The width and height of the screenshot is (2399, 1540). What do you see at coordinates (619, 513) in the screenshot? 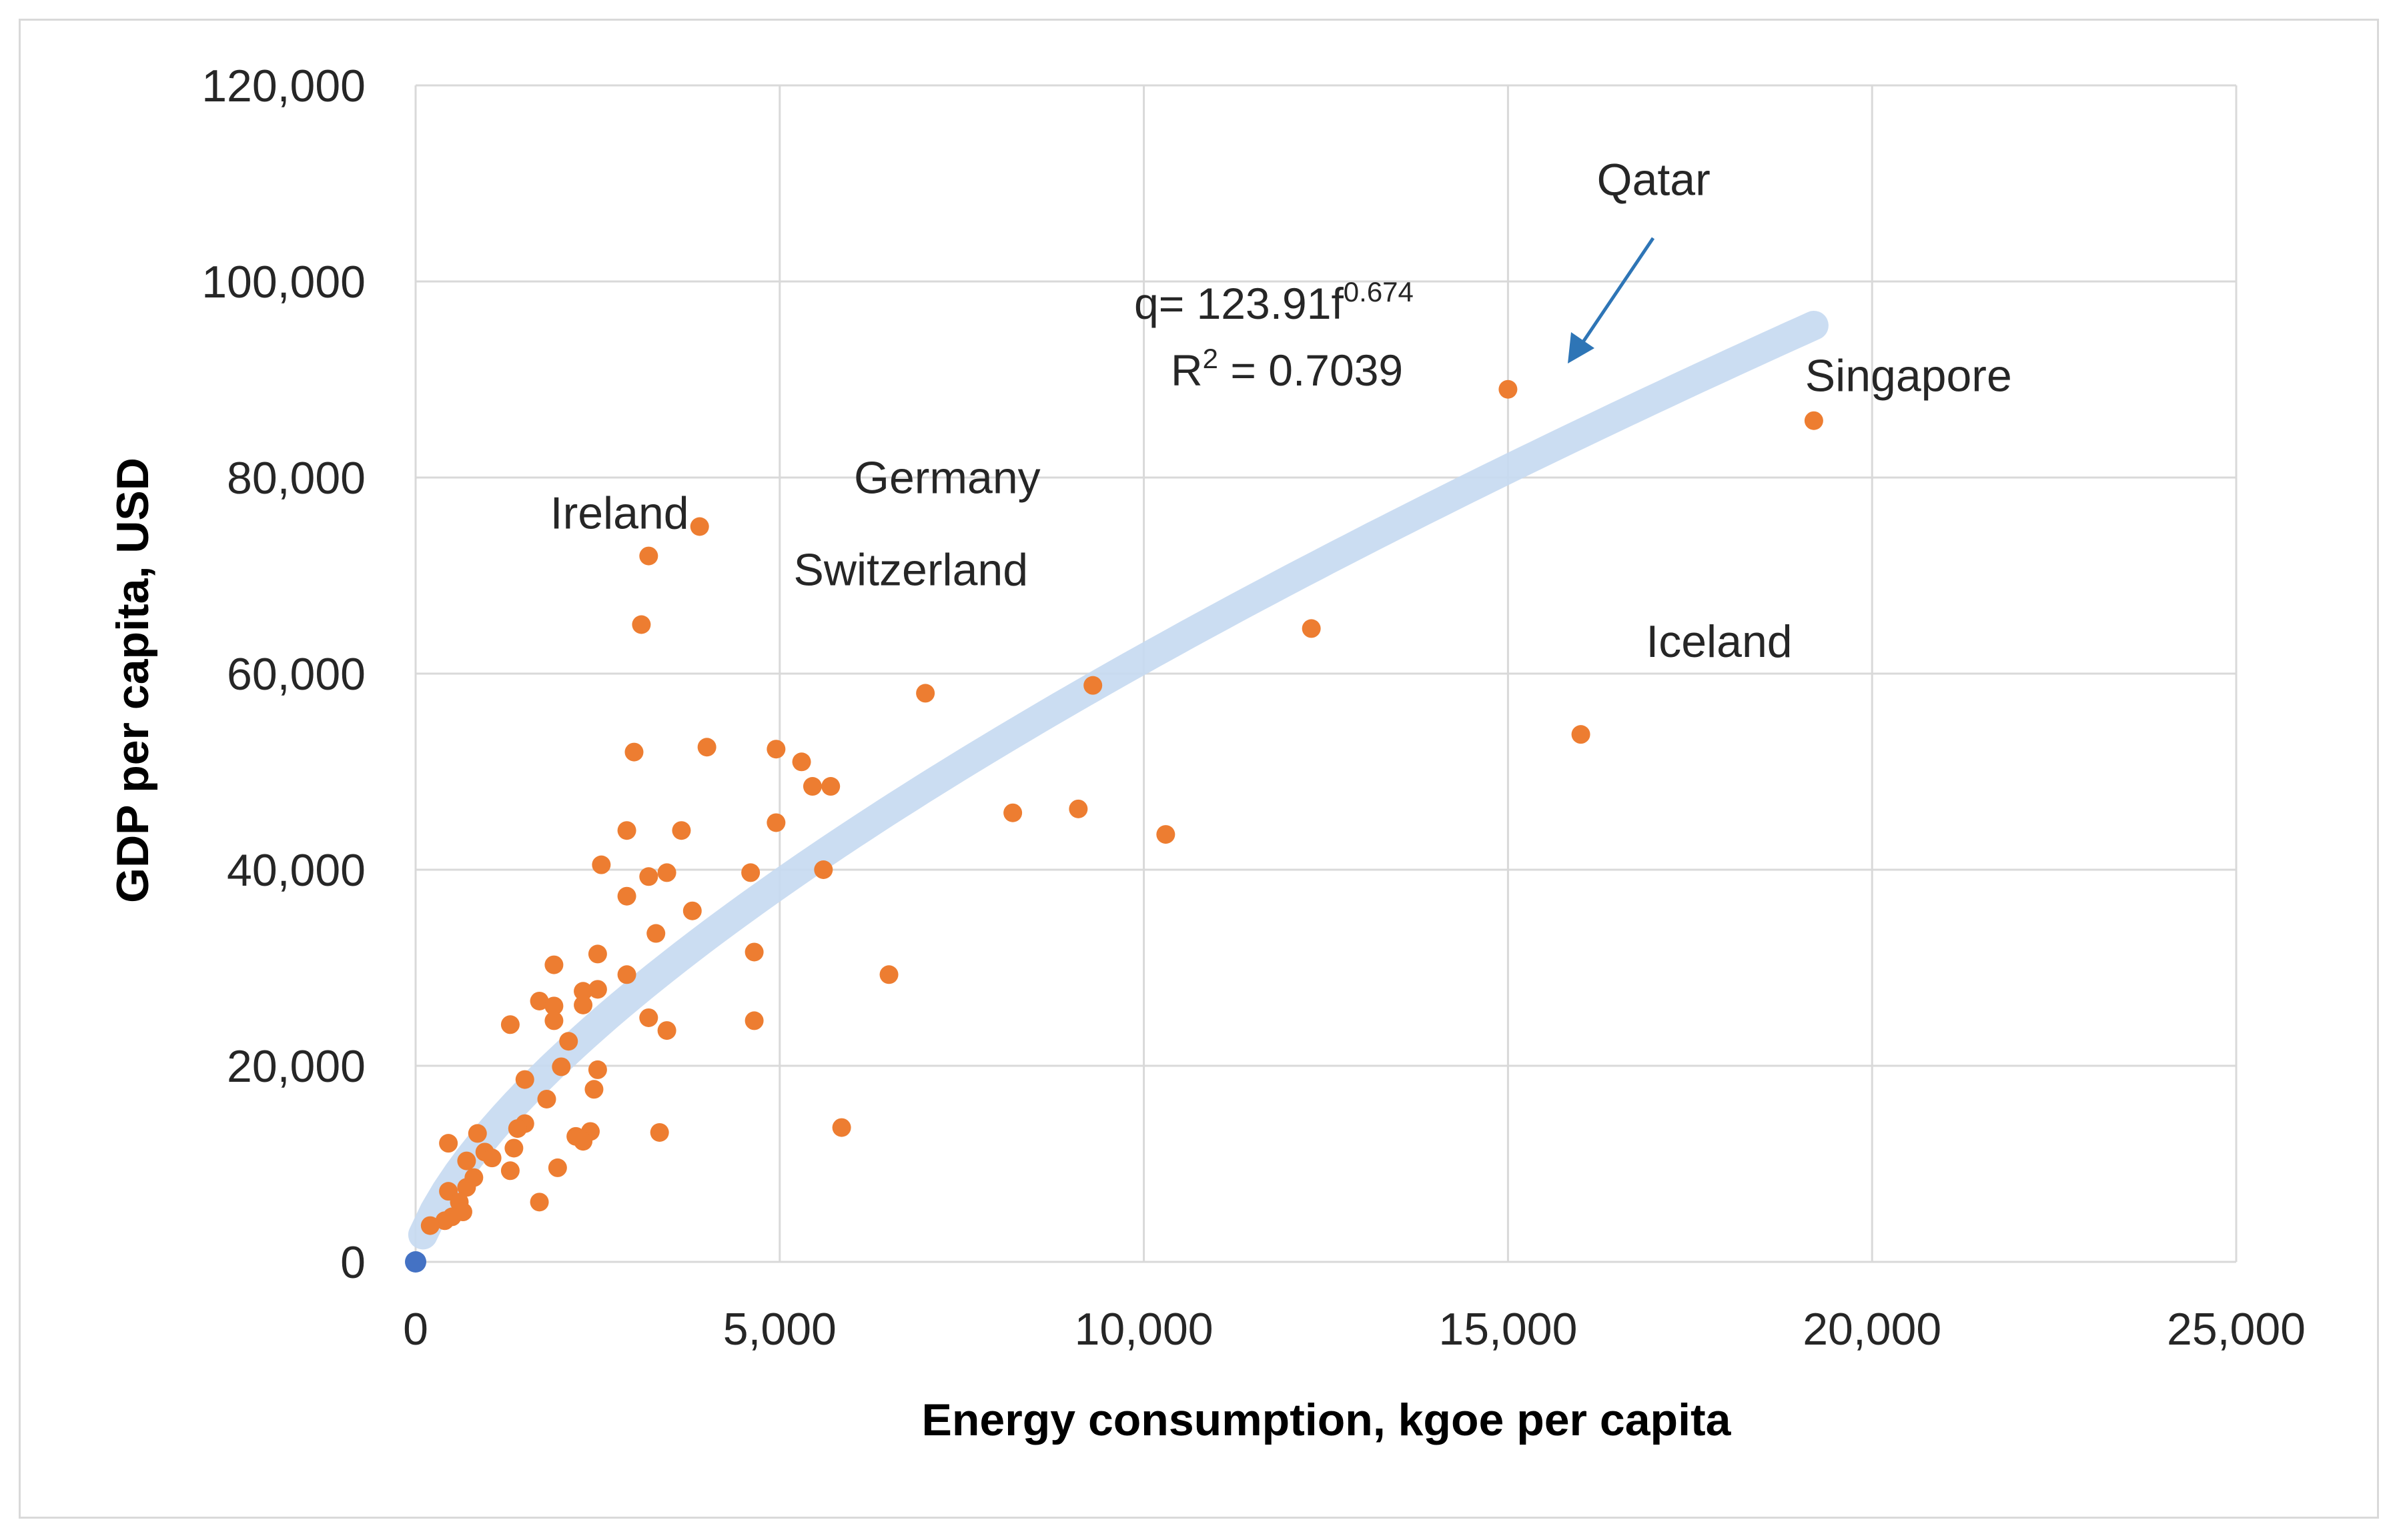
I see `annotation-label: Ireland` at bounding box center [619, 513].